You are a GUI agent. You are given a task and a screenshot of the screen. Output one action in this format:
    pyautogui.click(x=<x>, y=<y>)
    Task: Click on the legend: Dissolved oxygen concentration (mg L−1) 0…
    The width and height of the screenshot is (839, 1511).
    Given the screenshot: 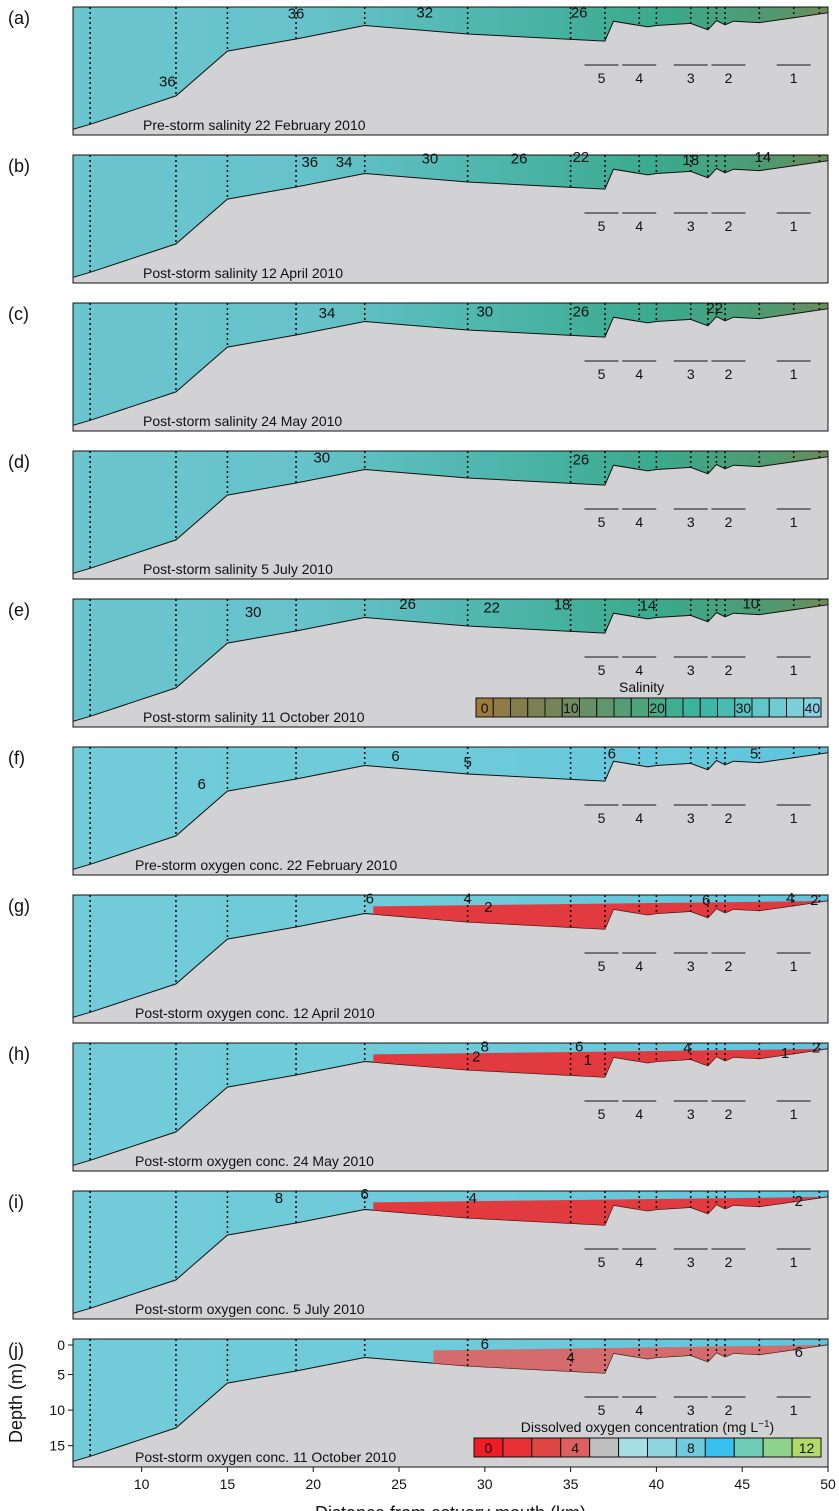 What is the action you would take?
    pyautogui.click(x=647, y=1437)
    